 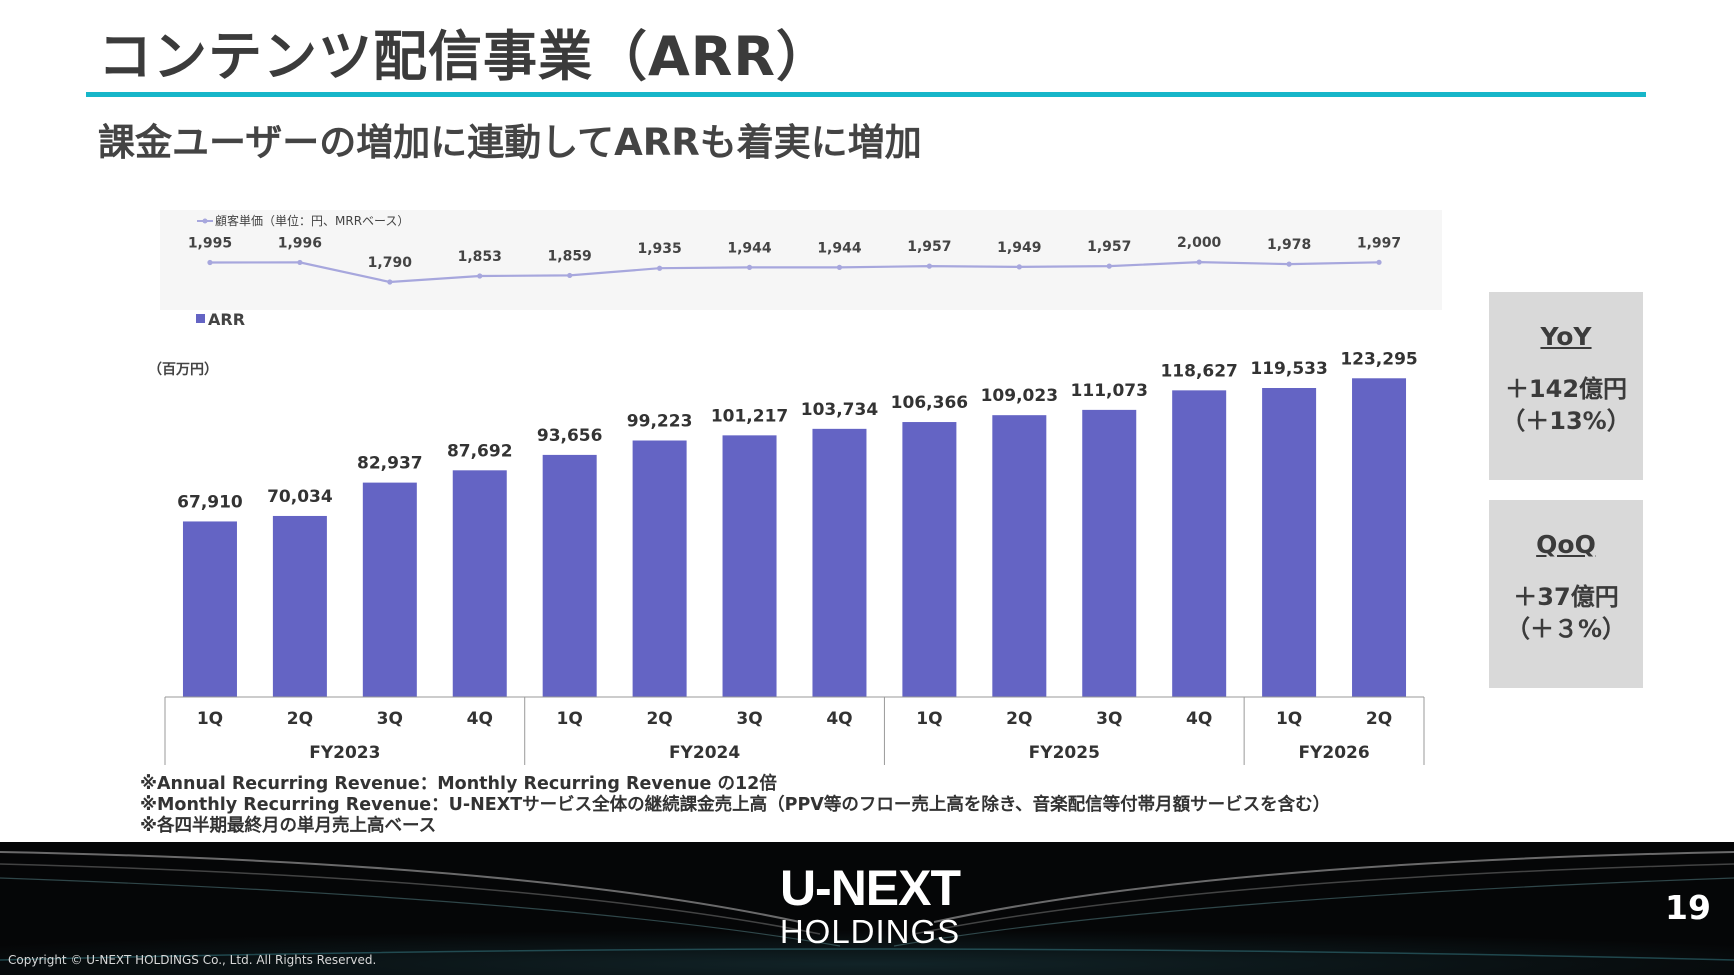 What do you see at coordinates (1198, 371) in the screenshot?
I see `arr-value-label: 118,627` at bounding box center [1198, 371].